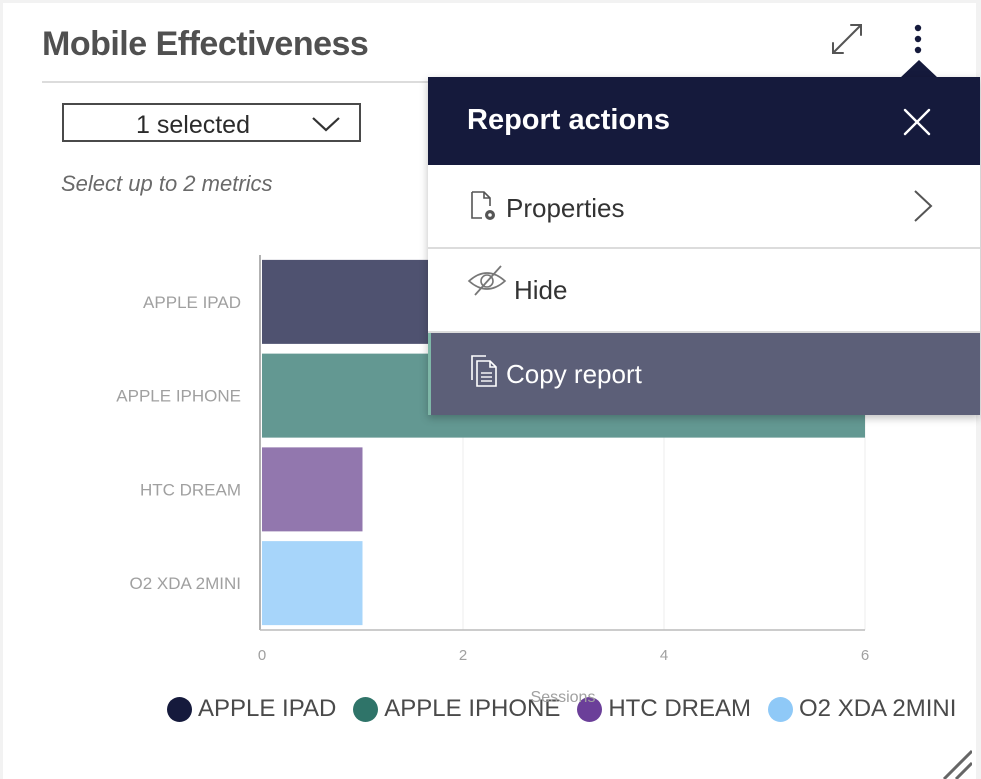  Describe the element at coordinates (919, 69) in the screenshot. I see `popup-pointer` at that location.